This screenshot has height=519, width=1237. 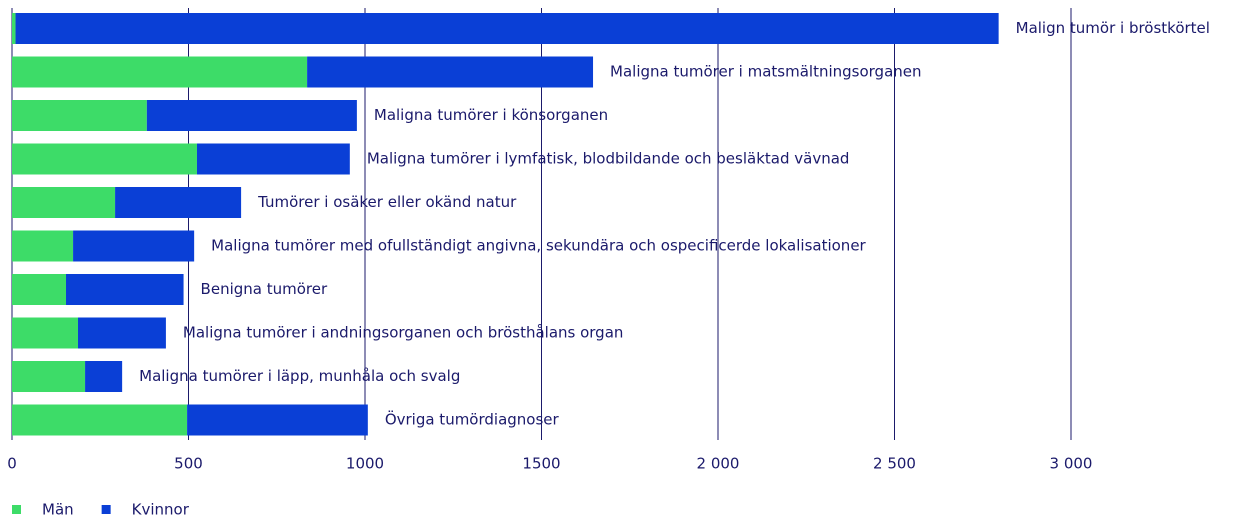 I want to click on x-tick-label: 500, so click(x=188, y=464).